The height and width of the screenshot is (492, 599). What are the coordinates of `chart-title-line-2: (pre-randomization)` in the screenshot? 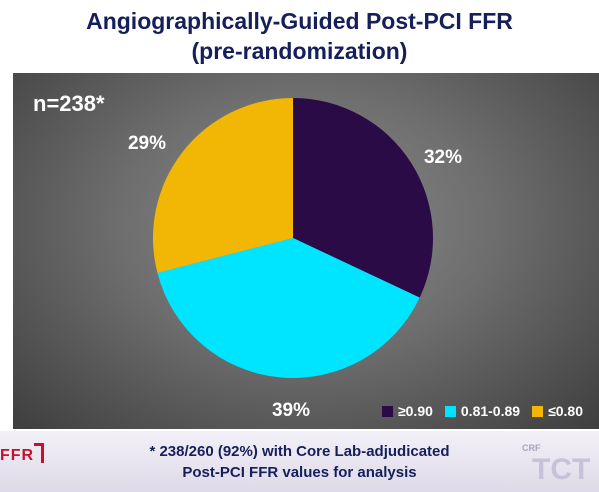 It's located at (299, 51).